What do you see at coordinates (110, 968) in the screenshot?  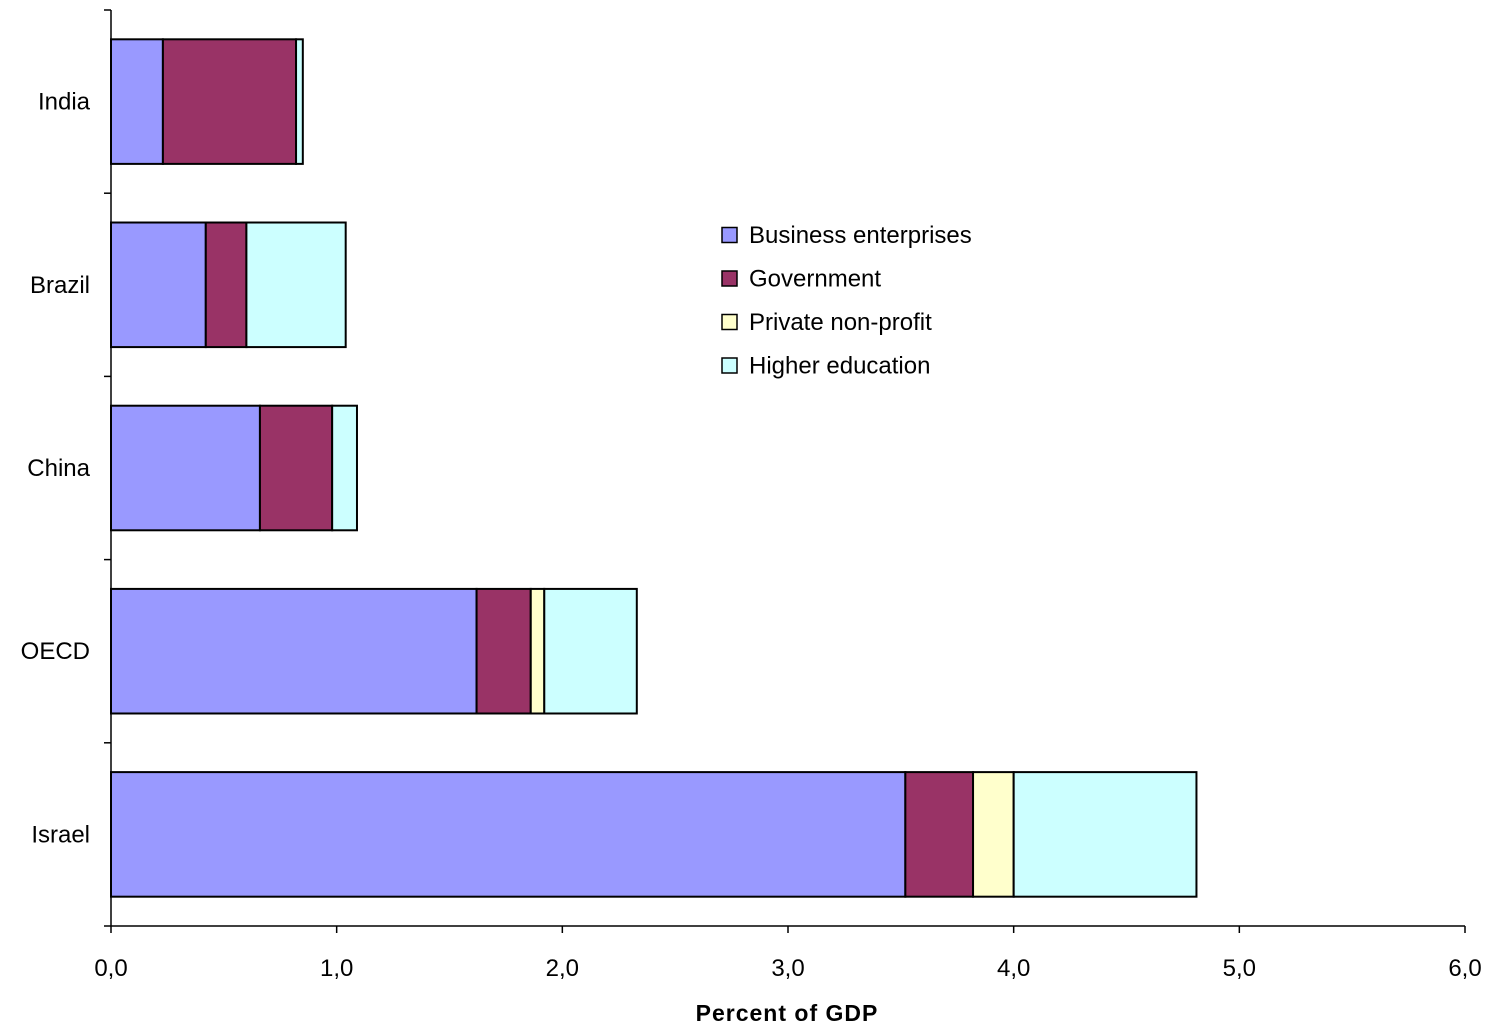 I see `x-tick-label: 0,0` at bounding box center [110, 968].